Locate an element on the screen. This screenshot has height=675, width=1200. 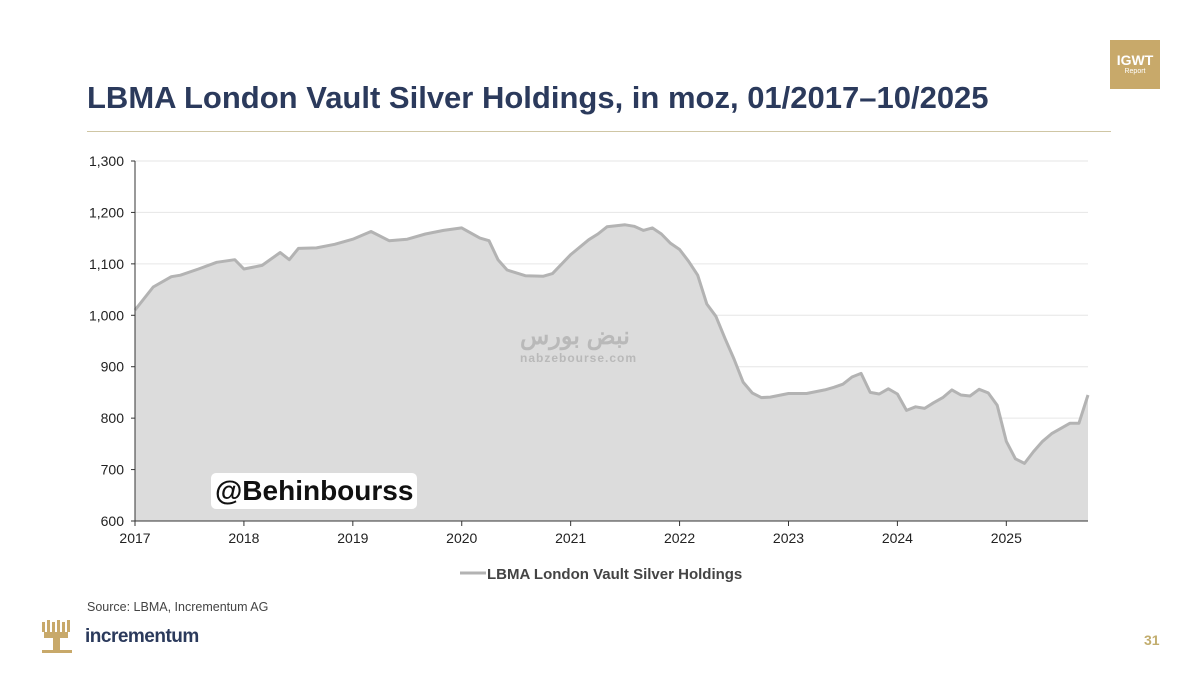
igwt-report-logo: IGWT Report is located at coordinates (1135, 64).